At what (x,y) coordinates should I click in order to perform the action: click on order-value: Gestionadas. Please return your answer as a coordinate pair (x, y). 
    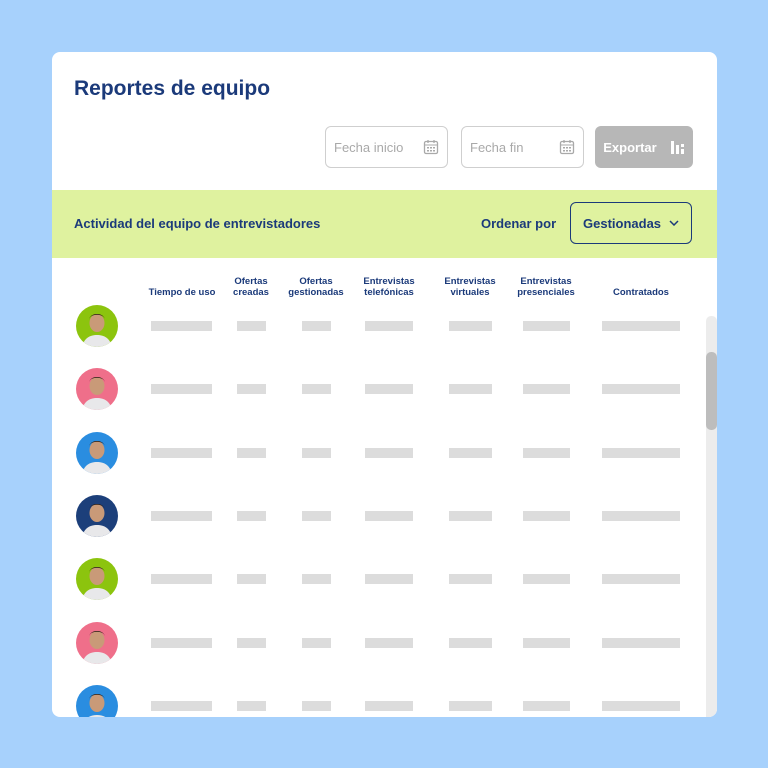
    Looking at the image, I should click on (622, 223).